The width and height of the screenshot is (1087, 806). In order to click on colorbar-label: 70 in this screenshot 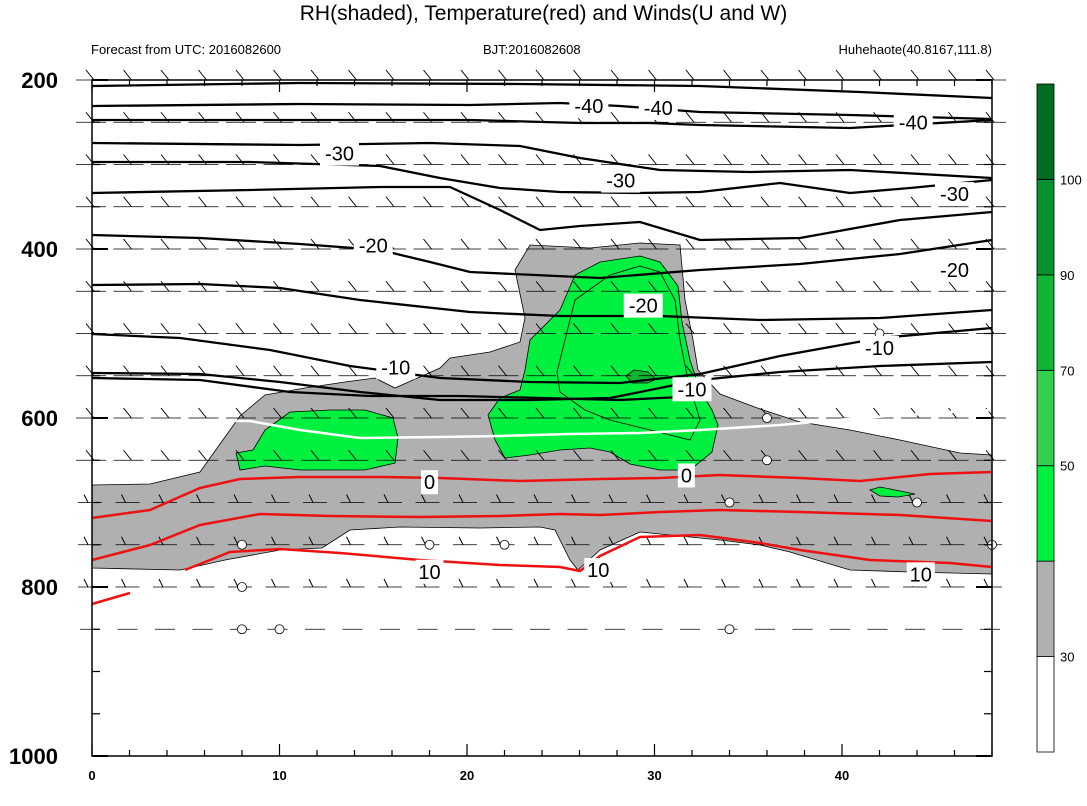, I will do `click(1067, 370)`.